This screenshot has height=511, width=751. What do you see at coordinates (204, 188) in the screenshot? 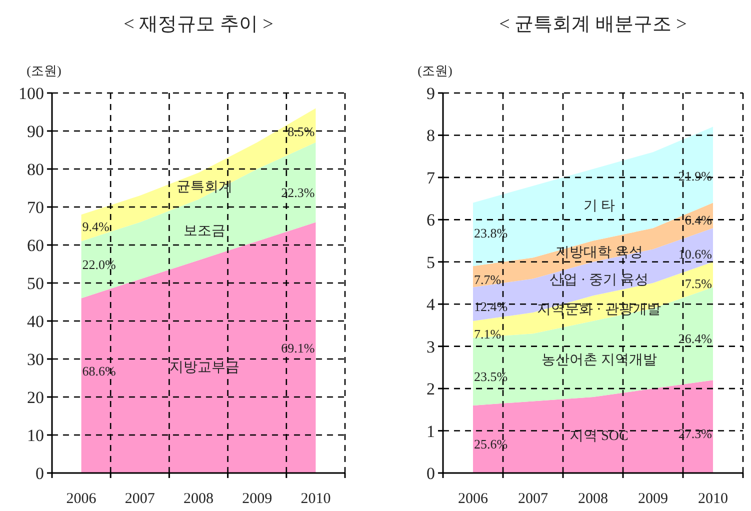
I see `series-label: 균특회계` at bounding box center [204, 188].